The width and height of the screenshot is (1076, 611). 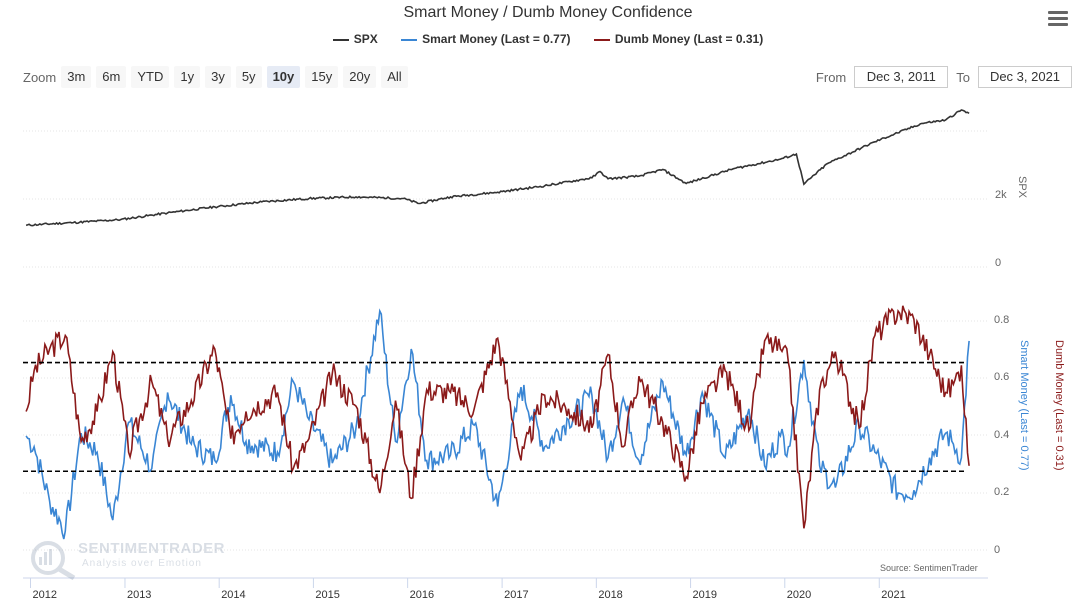 What do you see at coordinates (139, 595) in the screenshot?
I see `x-tick-label: 2013` at bounding box center [139, 595].